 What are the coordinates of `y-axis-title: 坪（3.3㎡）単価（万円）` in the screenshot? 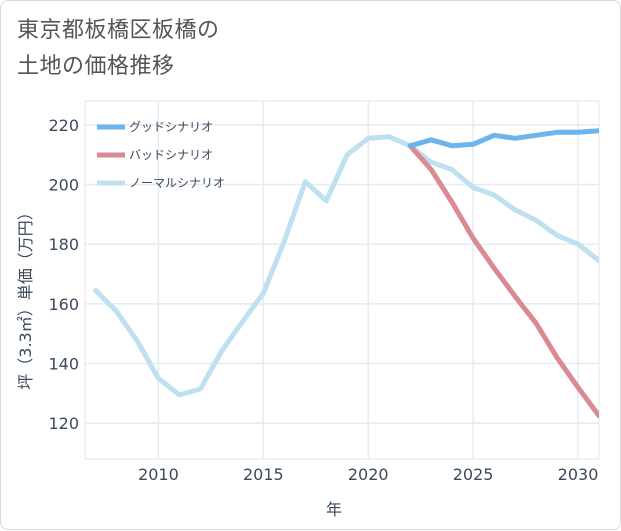 It's located at (25, 296).